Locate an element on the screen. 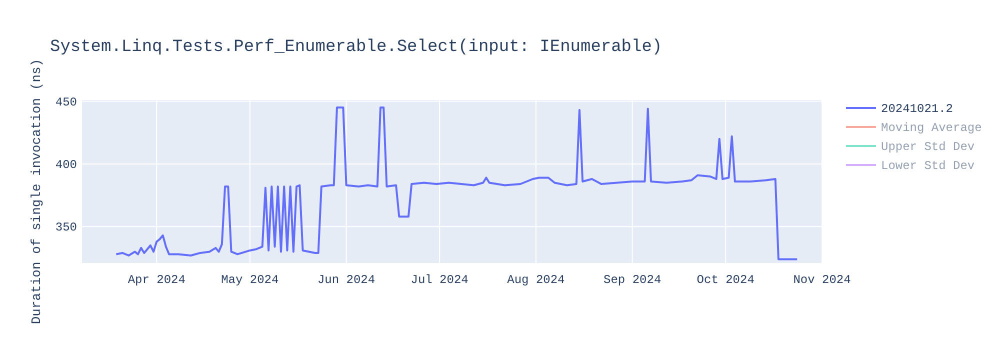 Image resolution: width=1000 pixels, height=350 pixels. legend-label: Lower Std Dev is located at coordinates (928, 166).